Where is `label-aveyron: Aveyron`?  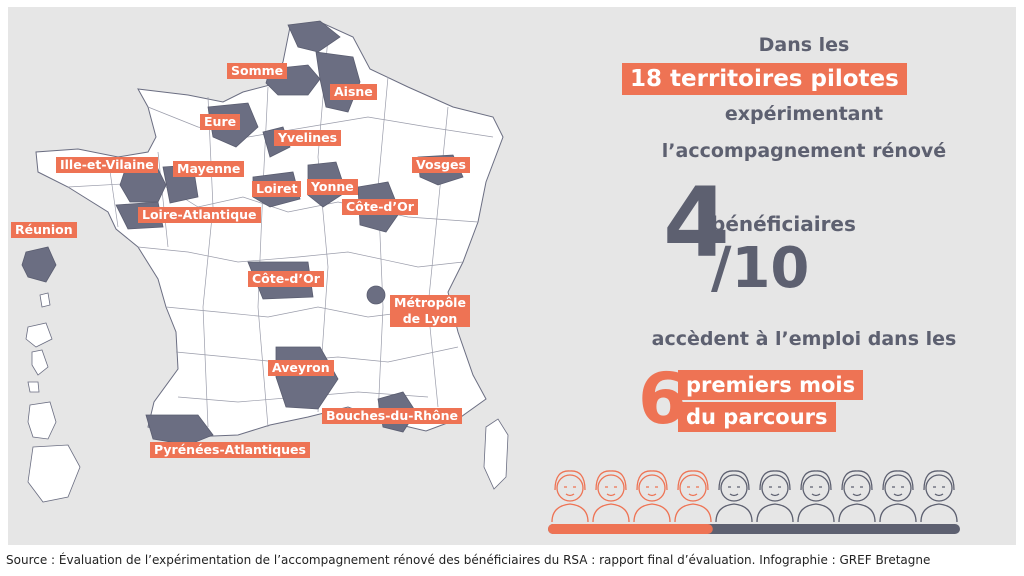
label-aveyron: Aveyron is located at coordinates (301, 368).